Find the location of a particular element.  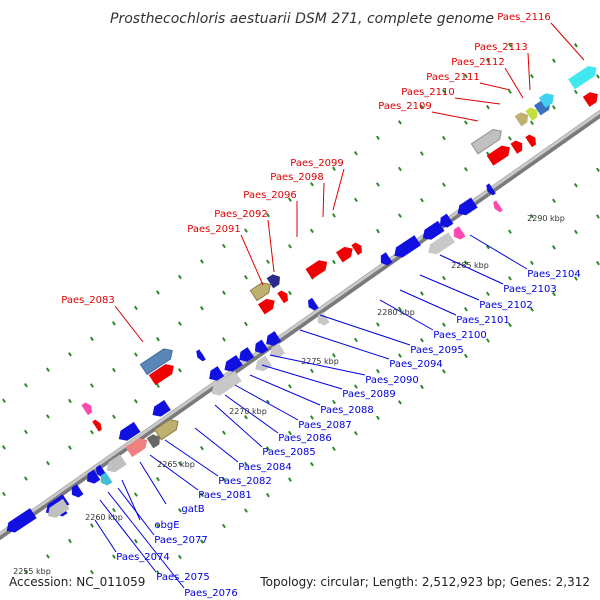

forward-gene-label: Paes_2113 is located at coordinates (501, 47).